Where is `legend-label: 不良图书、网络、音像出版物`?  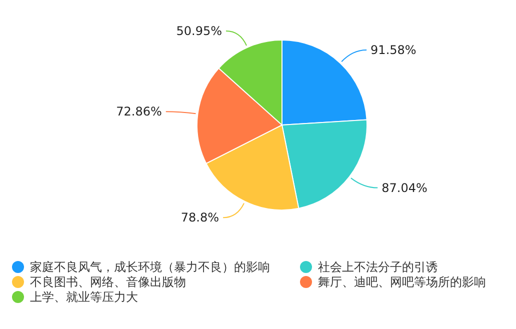
legend-label: 不良图书、网络、音像出版物 is located at coordinates (108, 282).